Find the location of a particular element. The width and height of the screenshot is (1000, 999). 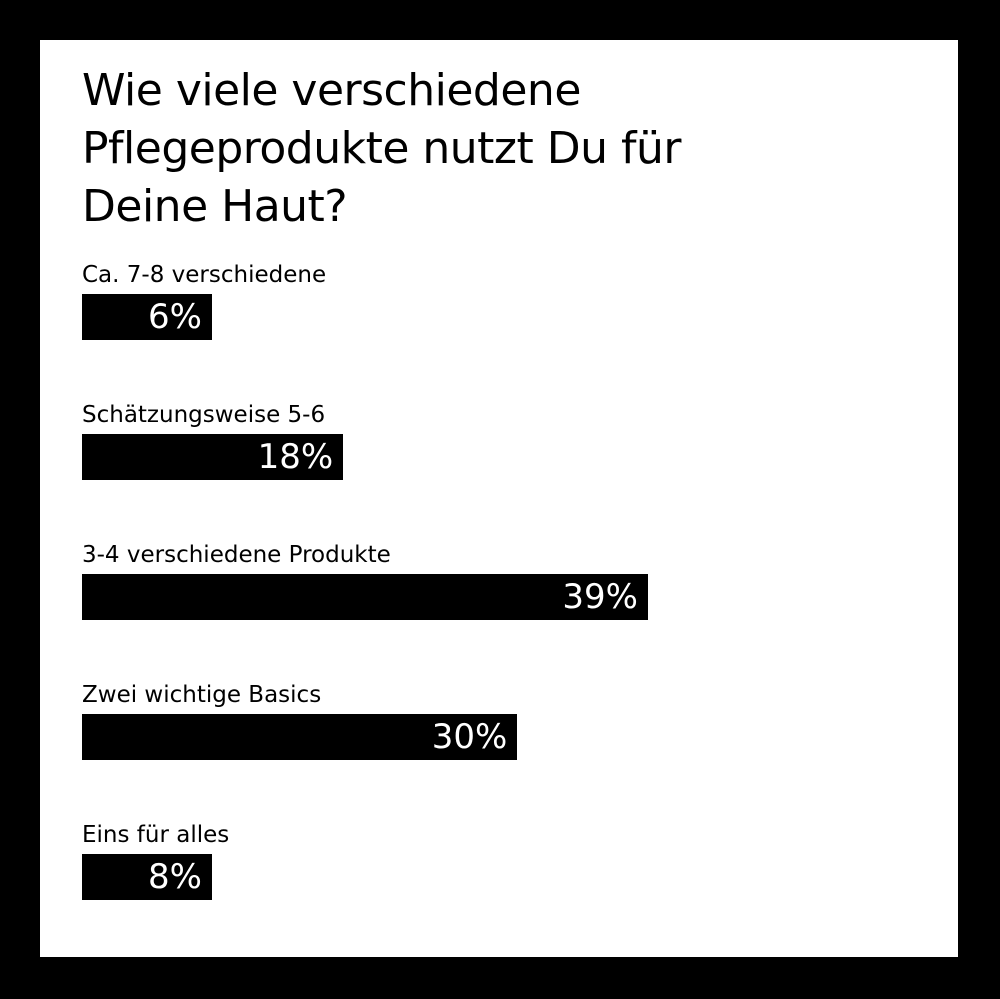

bar-row: Ca. 7-8 verschiedene 6% is located at coordinates (204, 300).